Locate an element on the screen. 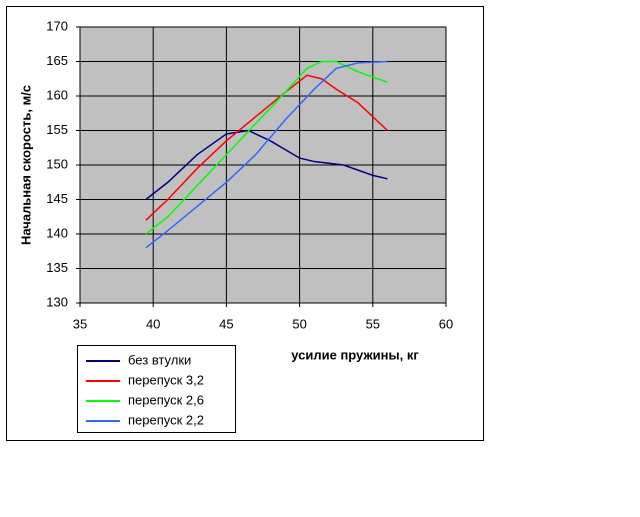 This screenshot has height=517, width=640. y-axis-label: Начальная скорость, м/с is located at coordinates (25, 165).